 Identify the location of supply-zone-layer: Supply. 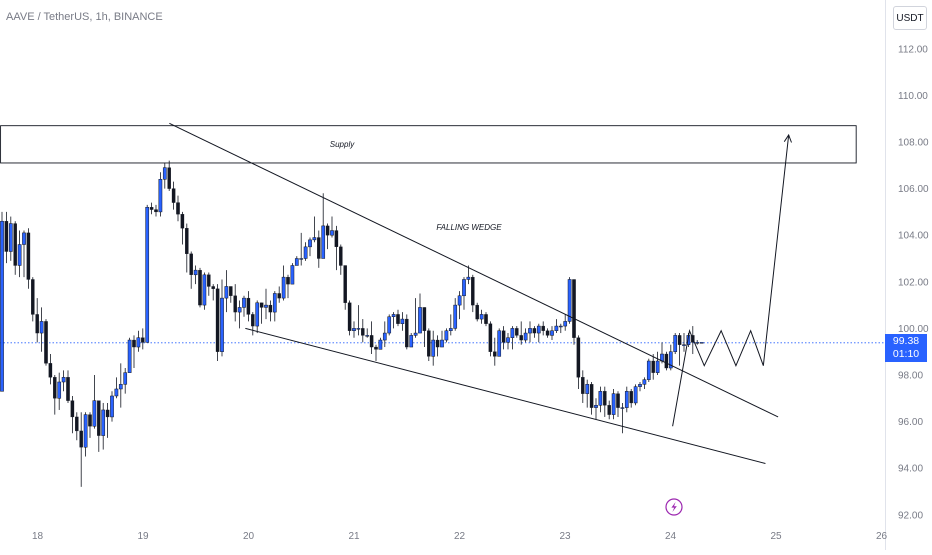
(428, 144).